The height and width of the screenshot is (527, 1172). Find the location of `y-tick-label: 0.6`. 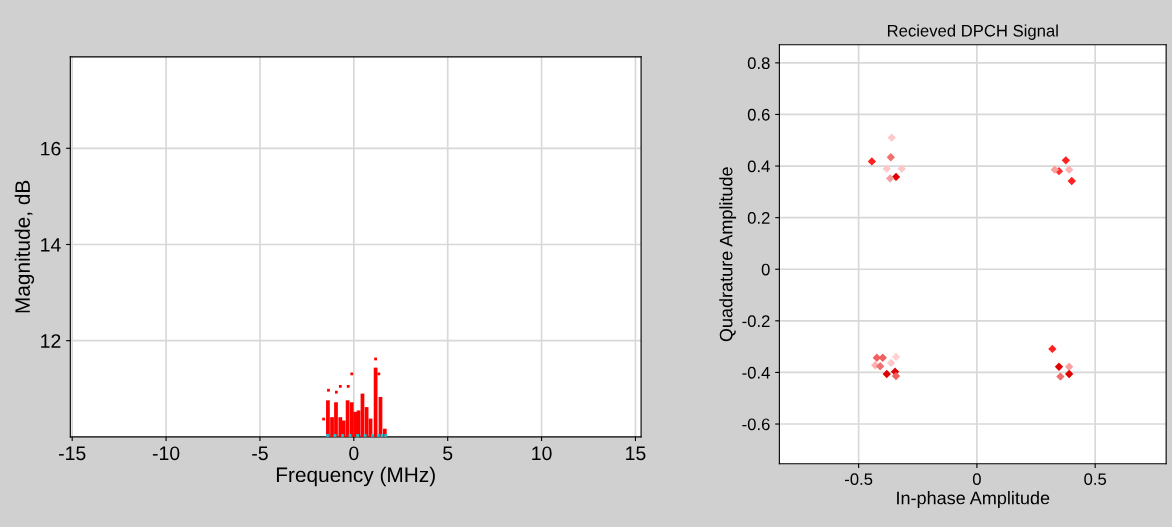

y-tick-label: 0.6 is located at coordinates (758, 114).